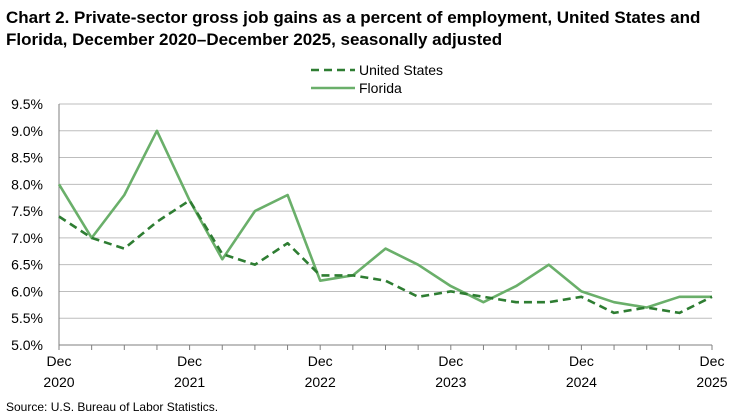  I want to click on y-tick-label: 9.5%, so click(27, 104).